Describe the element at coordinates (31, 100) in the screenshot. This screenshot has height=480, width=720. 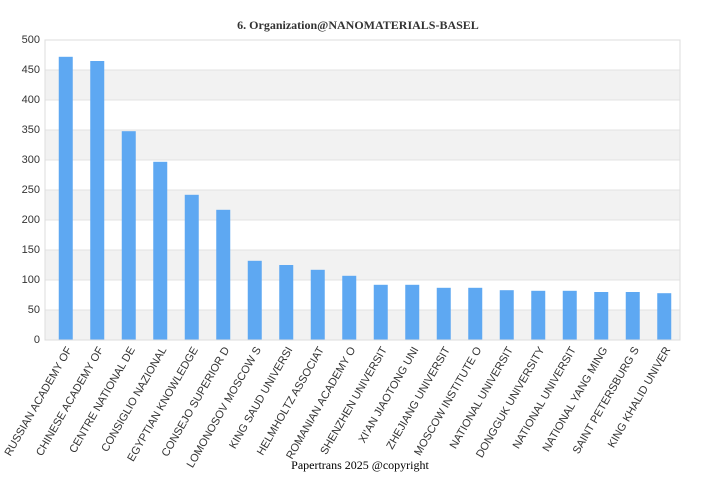
I see `y-tick-label: 400` at that location.